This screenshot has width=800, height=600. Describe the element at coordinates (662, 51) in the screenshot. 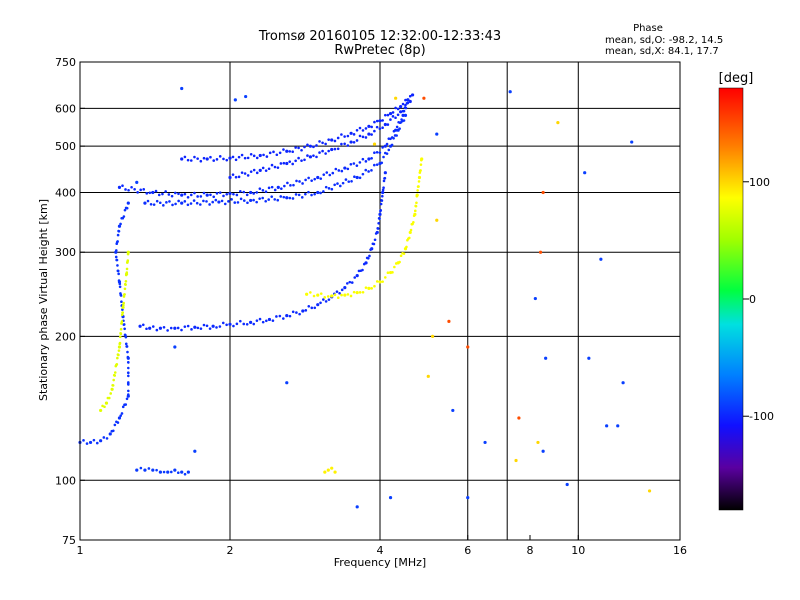

I see `stats-line-x: mean, sd,X: 84.1, 17.7` at that location.